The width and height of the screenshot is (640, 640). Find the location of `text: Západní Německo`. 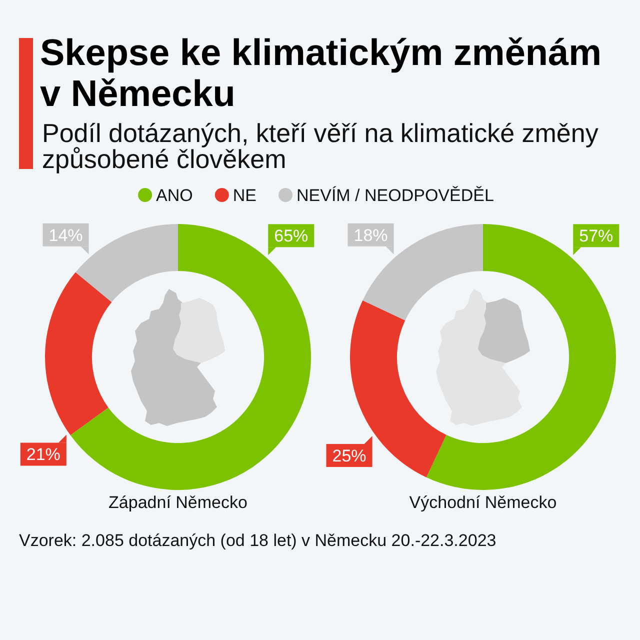

text: Západní Německo is located at coordinates (178, 502).